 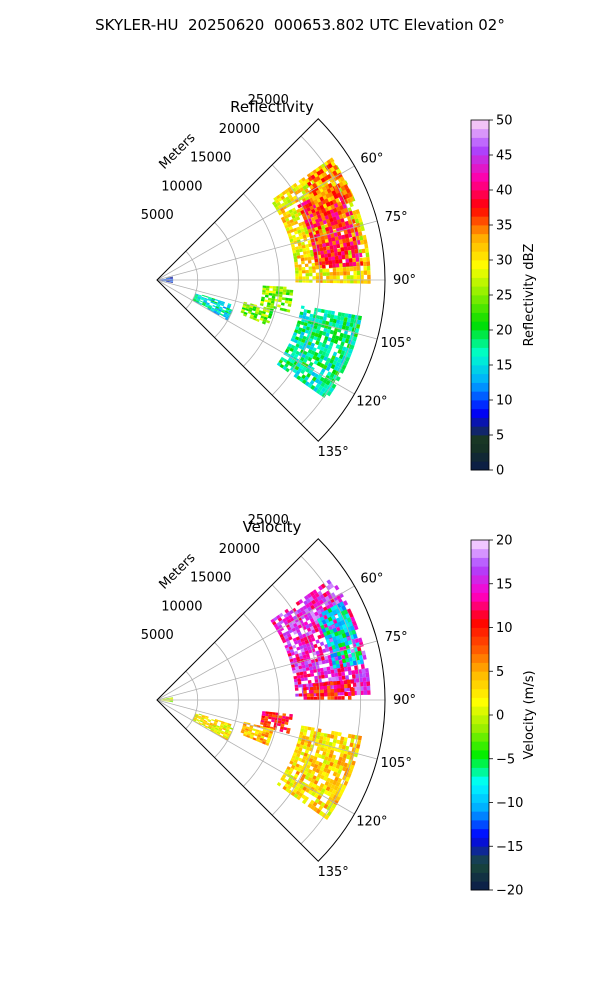 I want to click on azimuth-gridline, so click(x=267, y=309).